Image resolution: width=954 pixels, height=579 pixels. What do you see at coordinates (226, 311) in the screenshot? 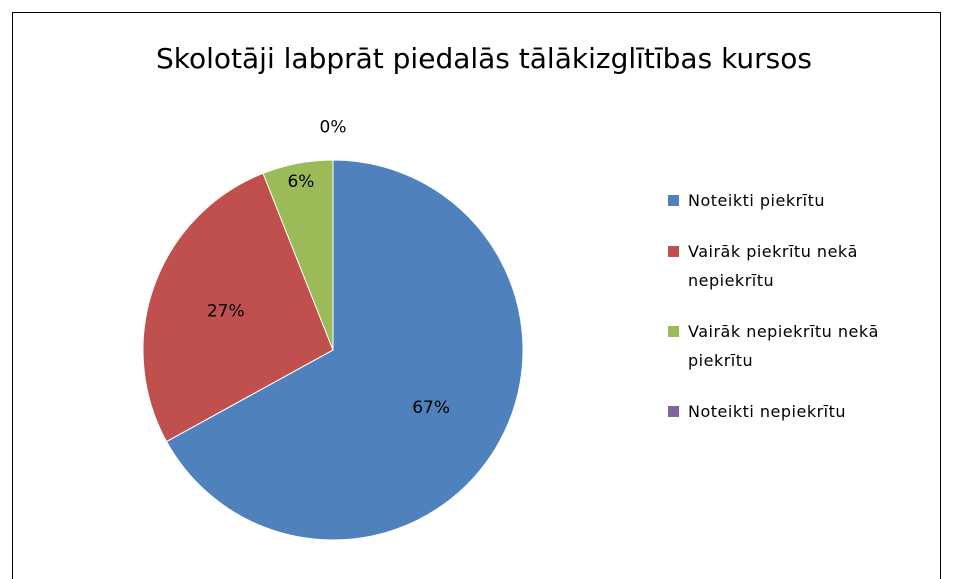
I see `data-label: 27%` at bounding box center [226, 311].